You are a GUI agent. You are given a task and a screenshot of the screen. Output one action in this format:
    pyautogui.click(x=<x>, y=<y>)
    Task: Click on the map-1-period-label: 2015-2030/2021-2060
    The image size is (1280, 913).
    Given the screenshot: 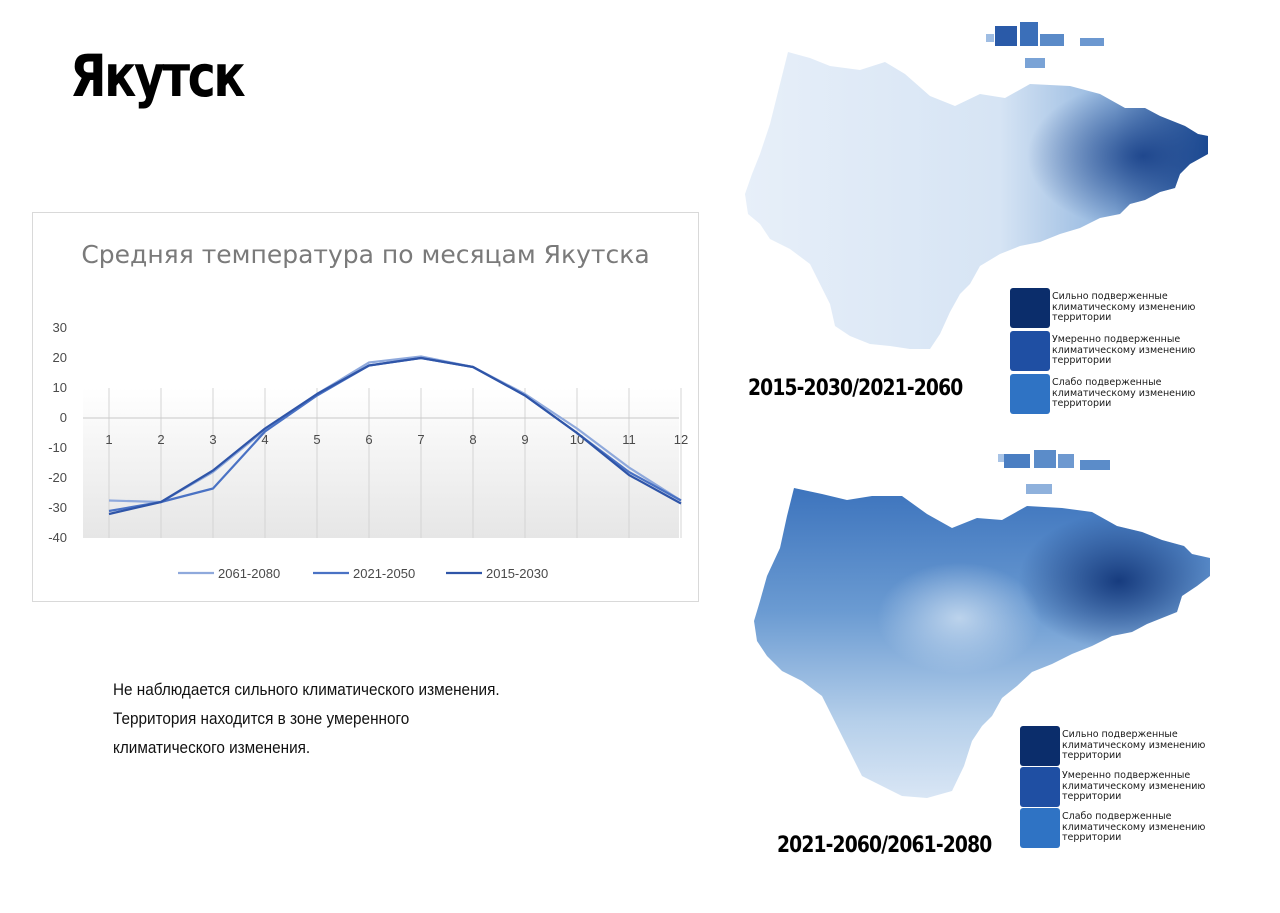 What is the action you would take?
    pyautogui.click(x=855, y=388)
    